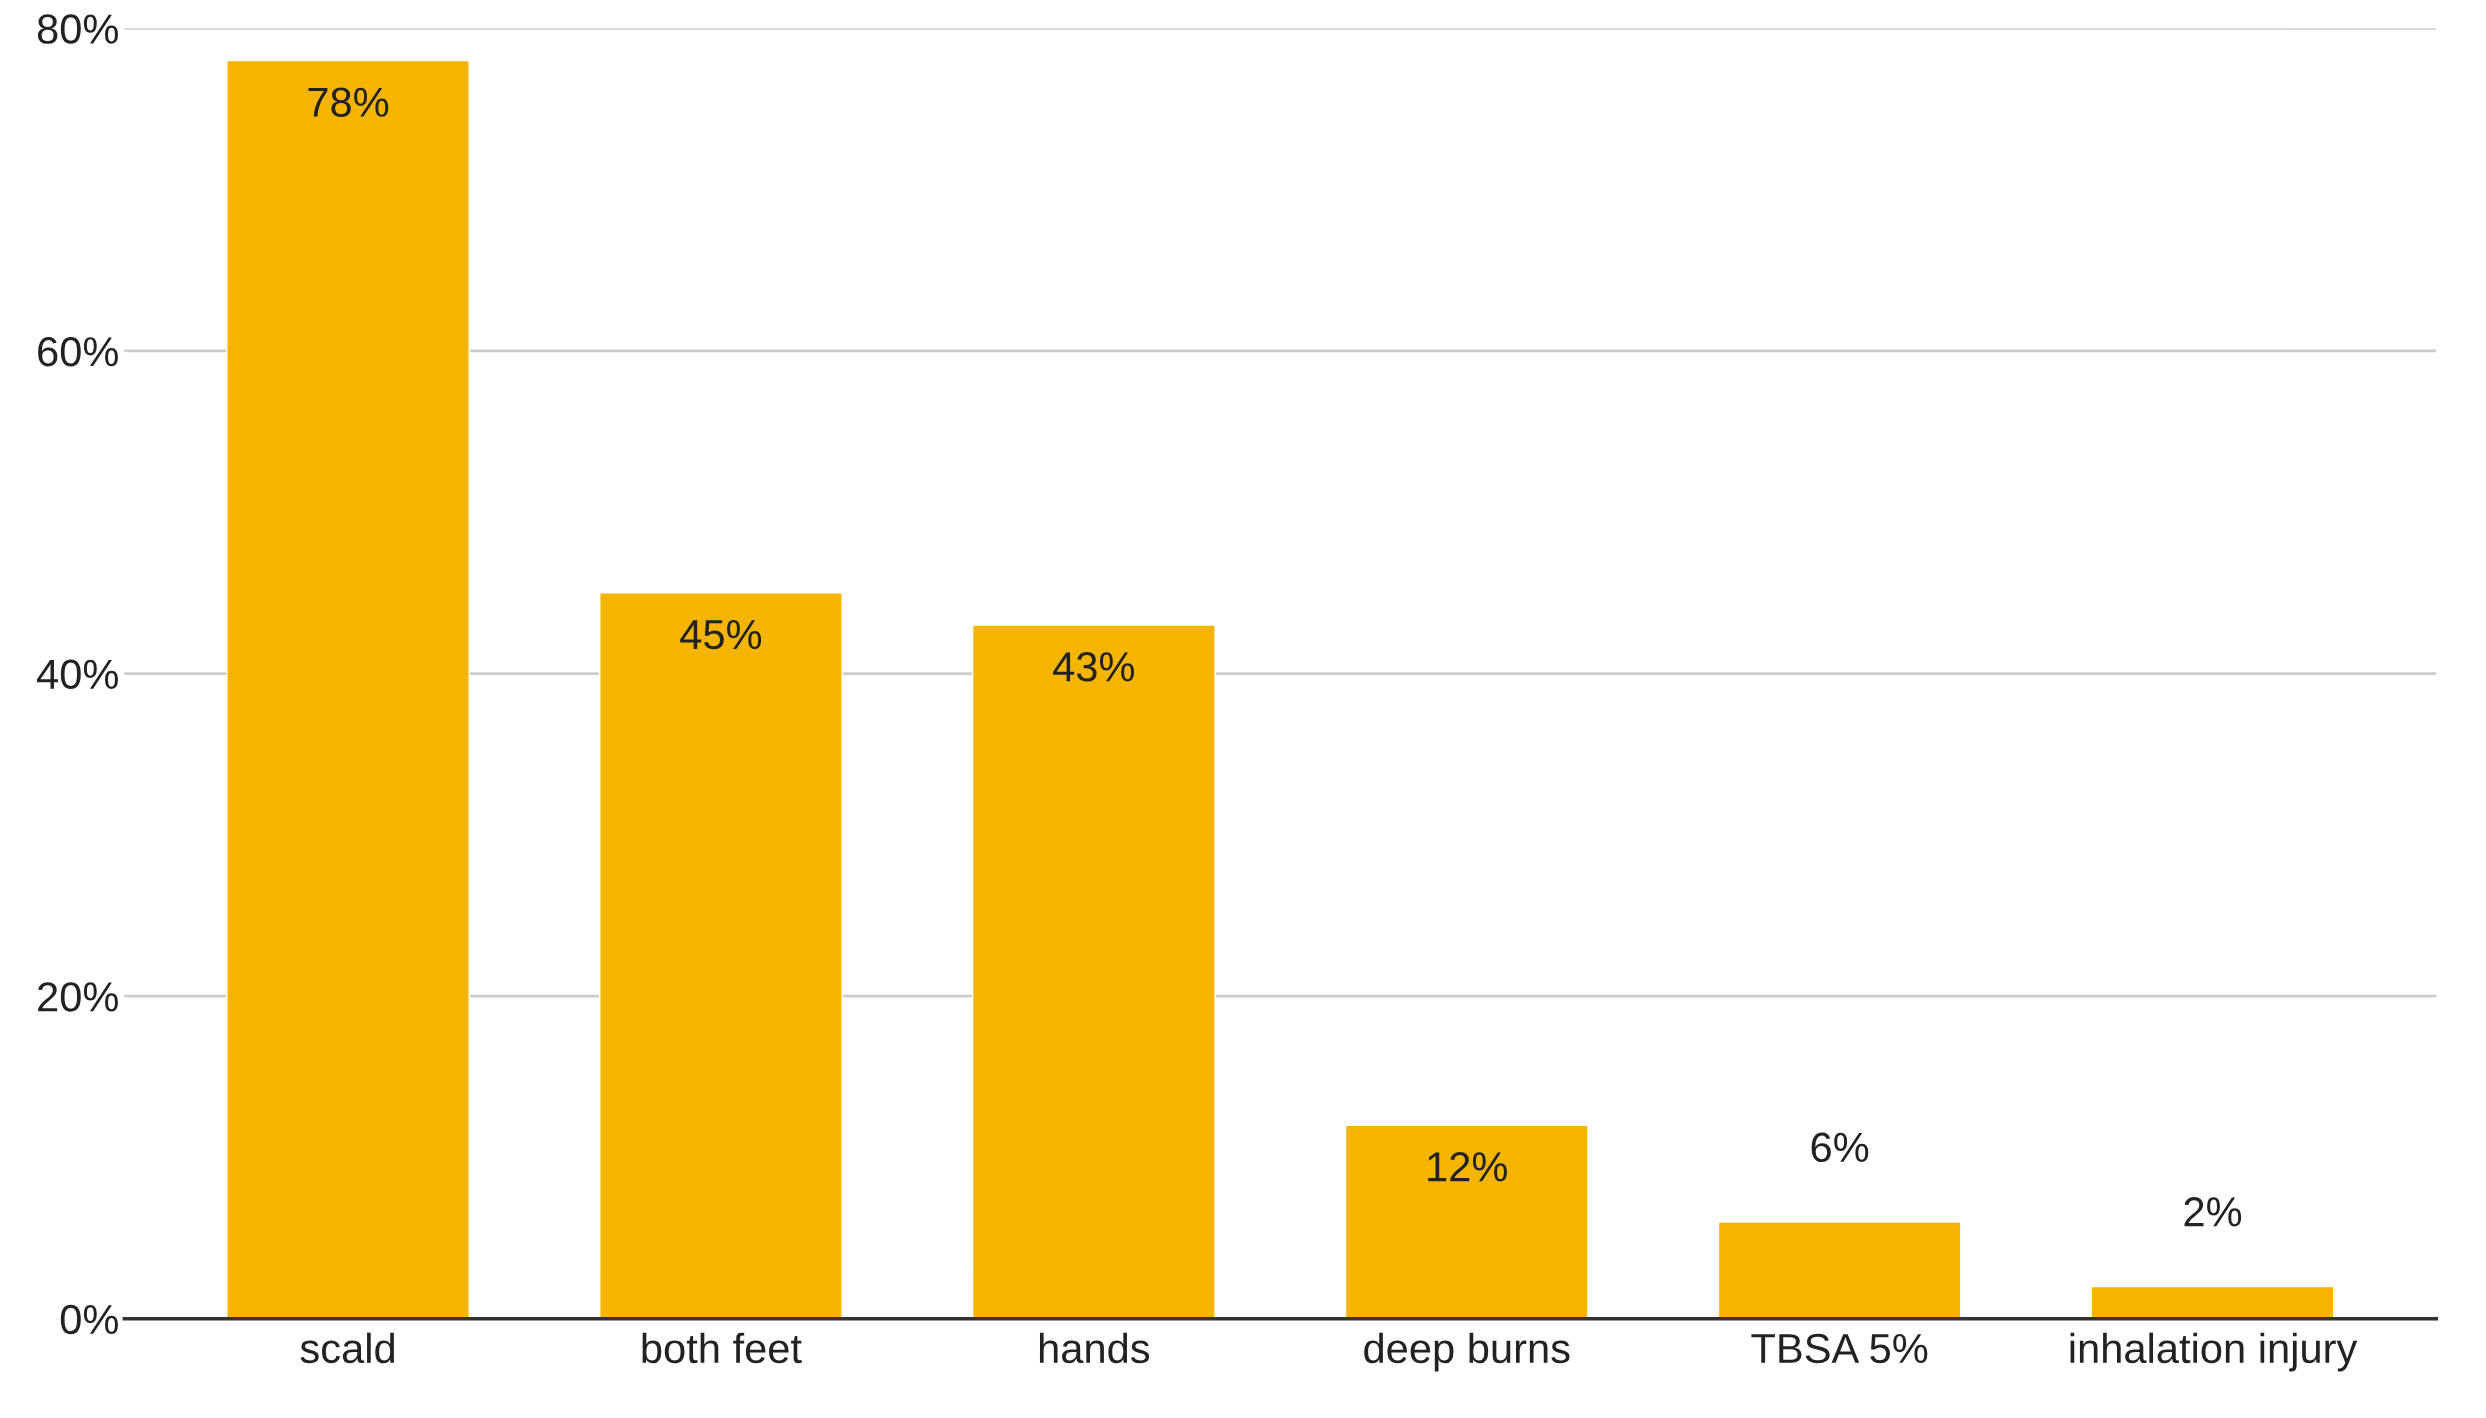  Describe the element at coordinates (347, 1348) in the screenshot. I see `x-tick-label: scald` at that location.